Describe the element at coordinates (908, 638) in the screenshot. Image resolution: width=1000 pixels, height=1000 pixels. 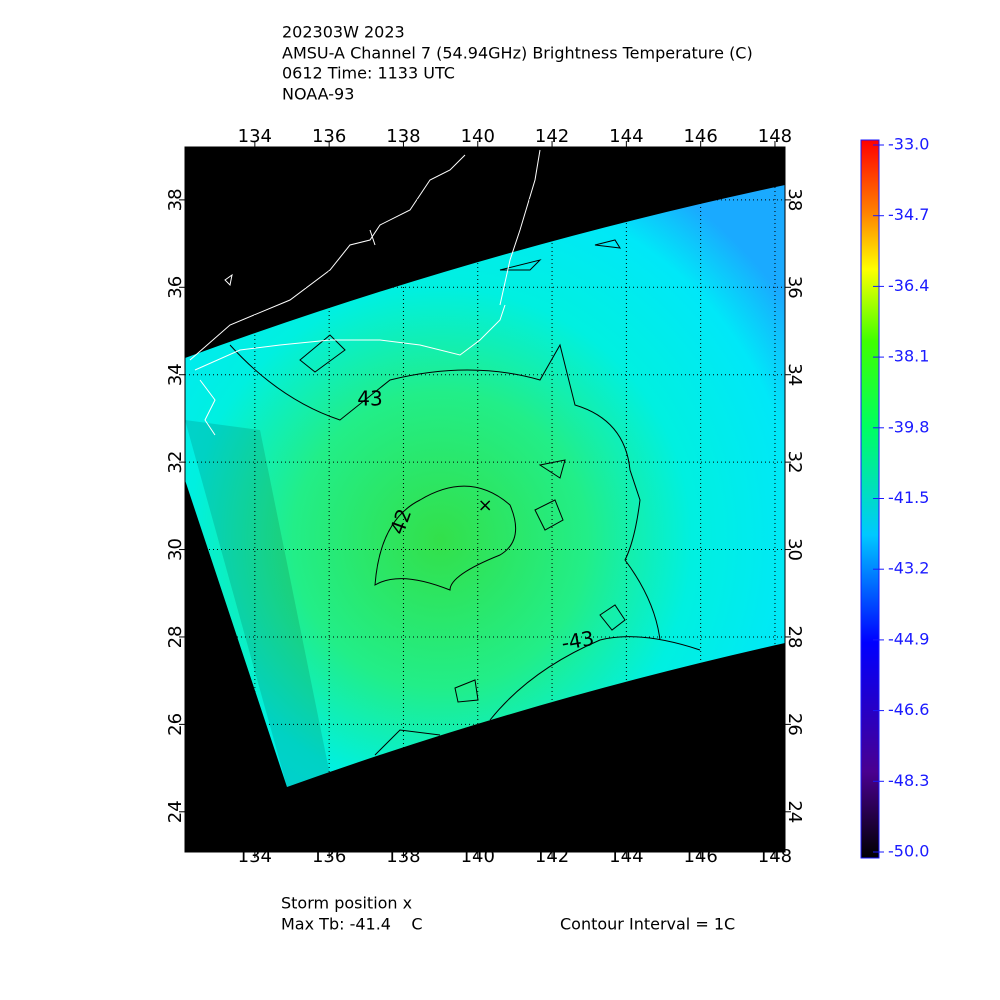
I see `colorbar-tick-label: -44.9` at that location.